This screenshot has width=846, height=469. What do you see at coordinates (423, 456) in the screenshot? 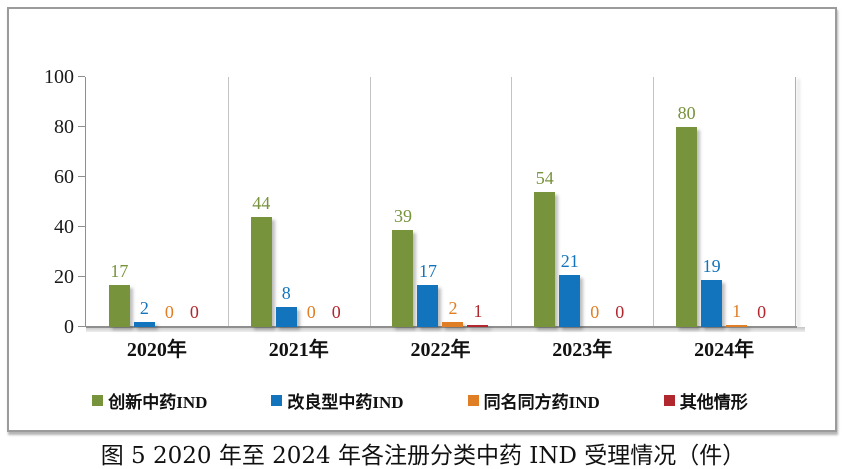
I see `figure-caption: 图 5 2020 年至 2024 年各注册分类中药 IND 受理情况（件）` at bounding box center [423, 456].